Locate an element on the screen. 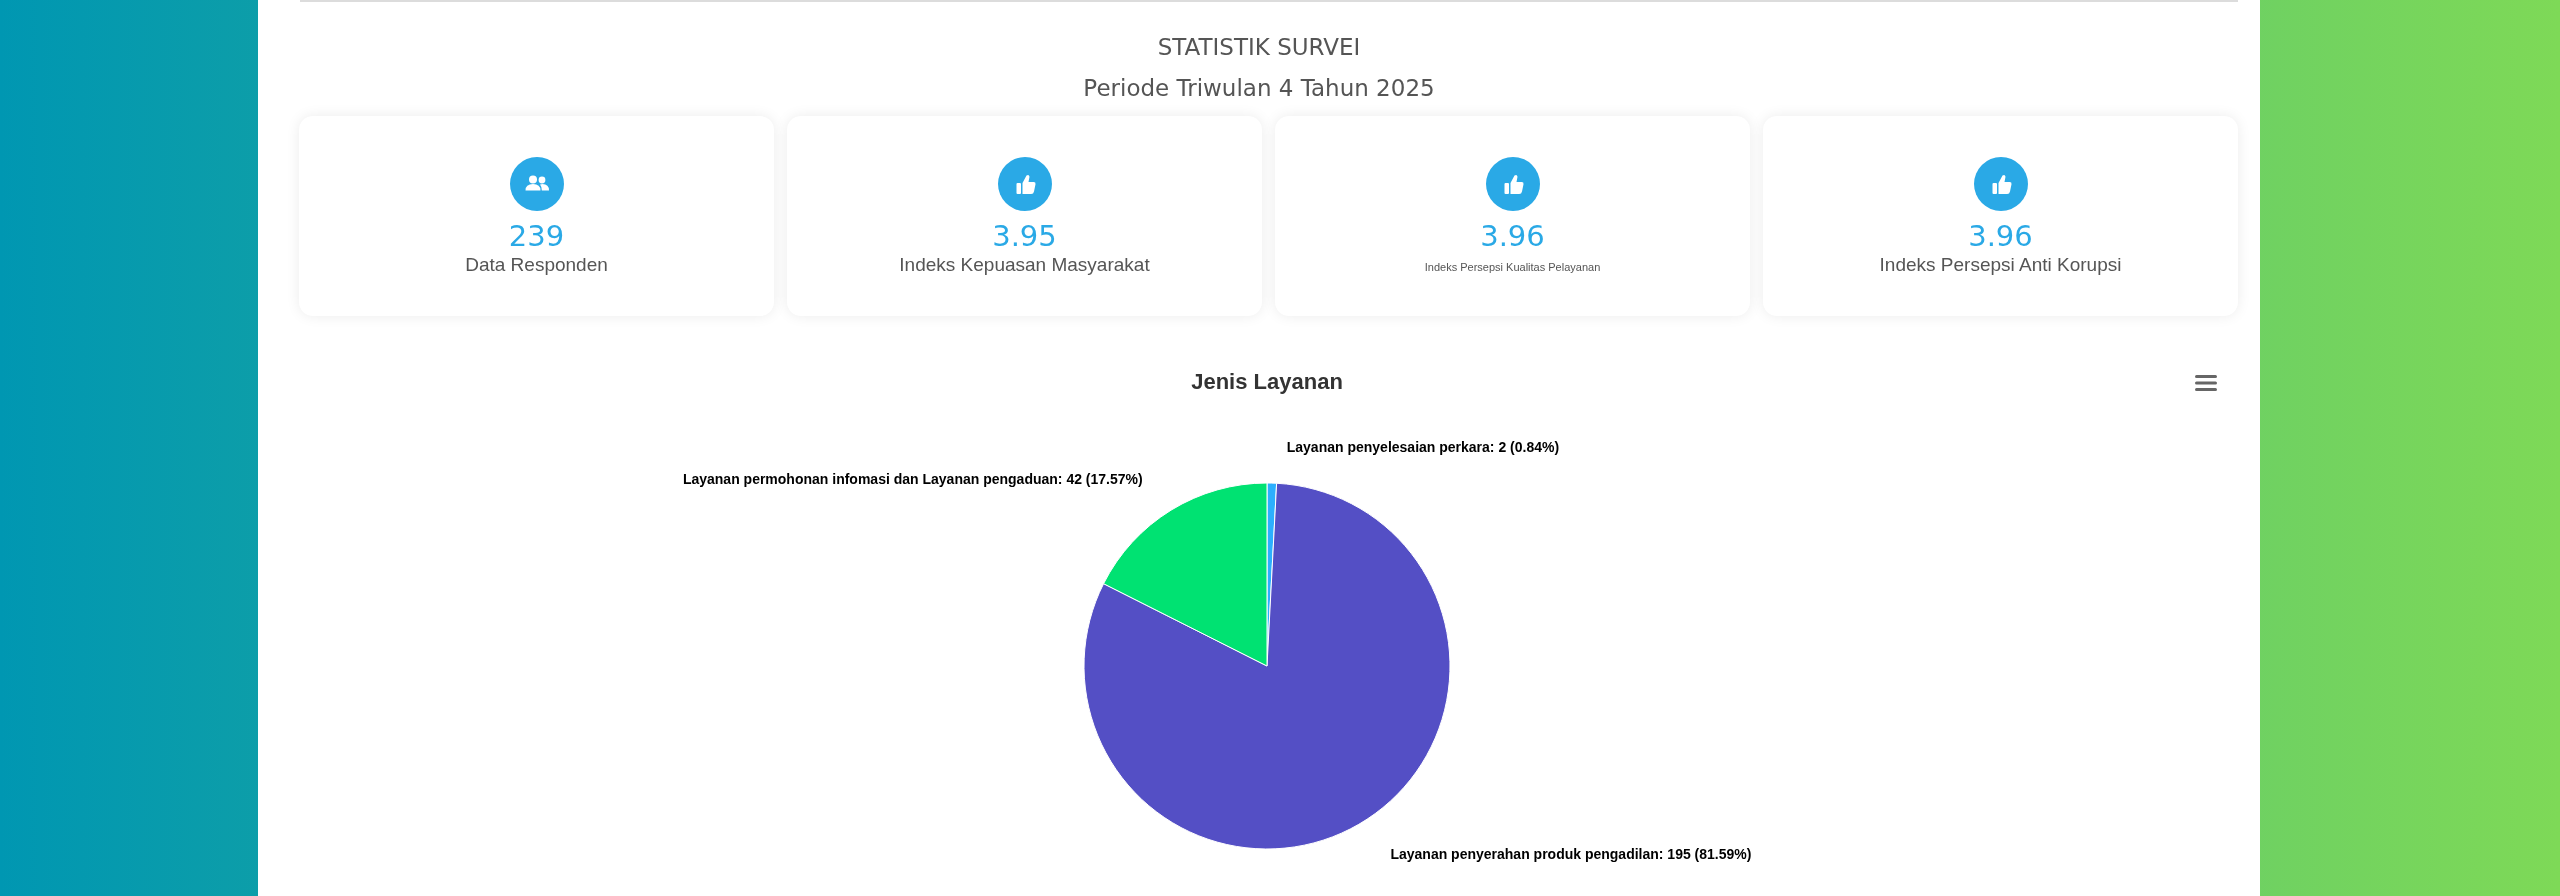 This screenshot has height=896, width=2560. category-label: Data Responden is located at coordinates (536, 265).